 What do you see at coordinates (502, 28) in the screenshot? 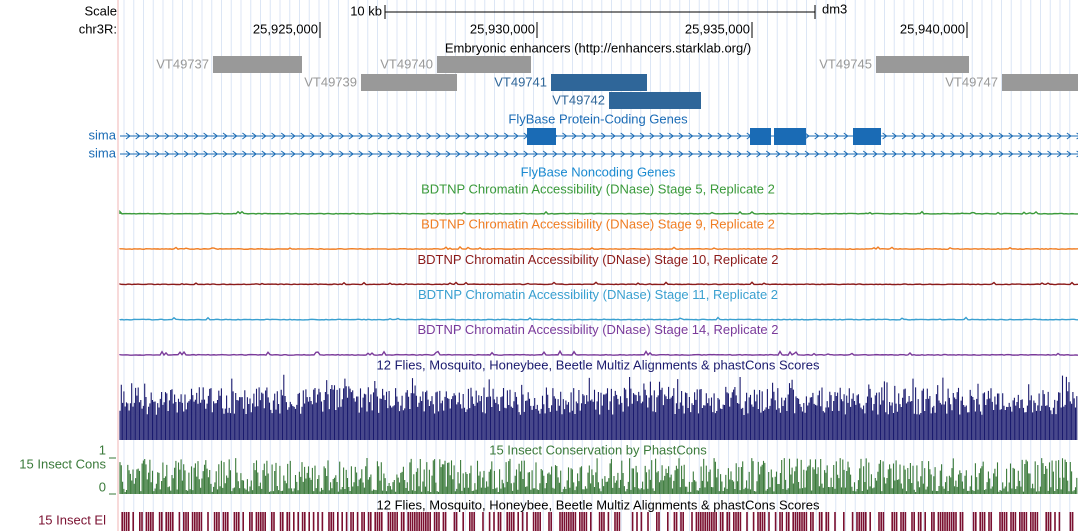
I see `position-label: 25,930,000` at bounding box center [502, 28].